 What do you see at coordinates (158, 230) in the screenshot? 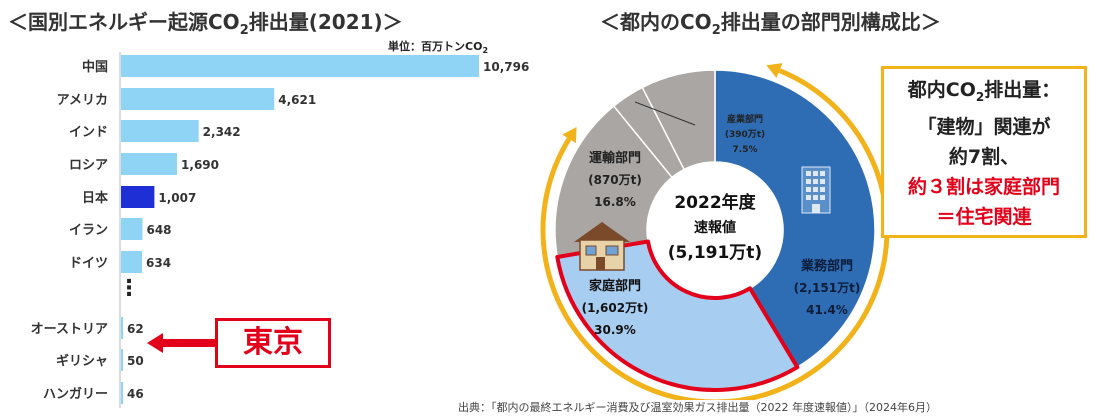
I see `bar-value-label: 648` at bounding box center [158, 230].